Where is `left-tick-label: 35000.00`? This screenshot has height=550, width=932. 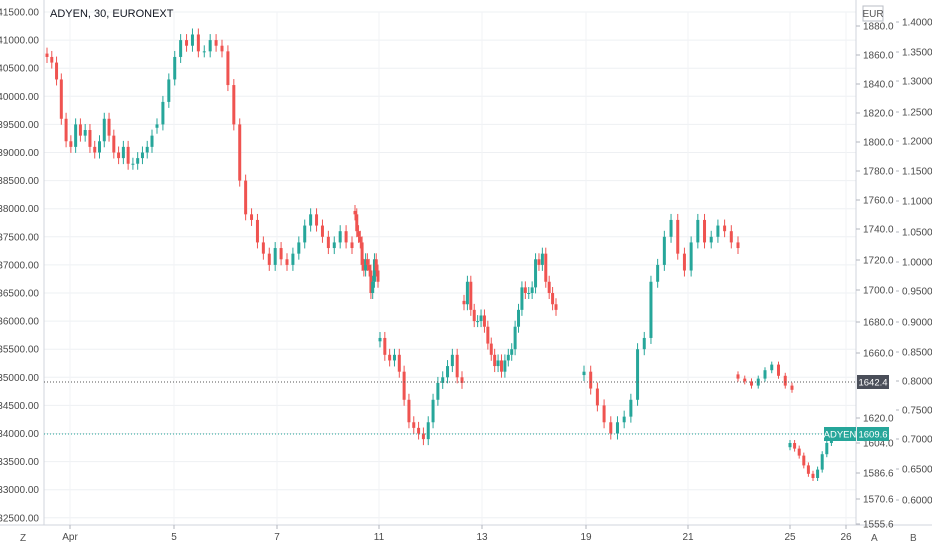 left-tick-label: 35000.00 is located at coordinates (19, 378).